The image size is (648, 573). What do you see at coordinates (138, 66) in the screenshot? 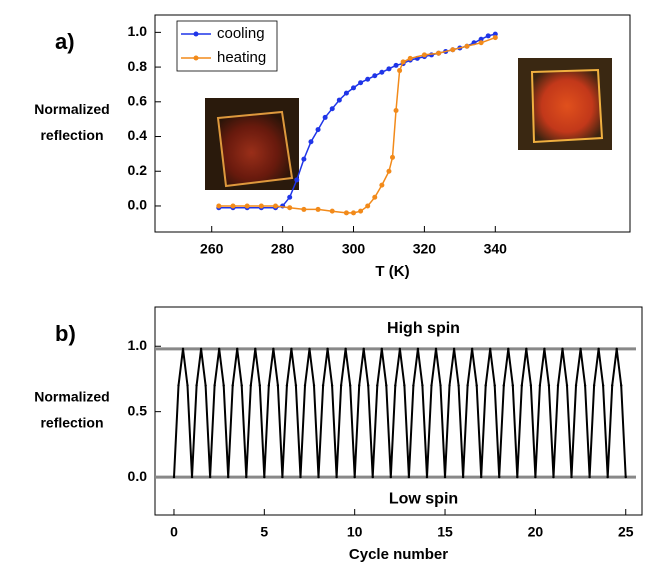
I see `y-tick-label: 0.8` at bounding box center [138, 66].